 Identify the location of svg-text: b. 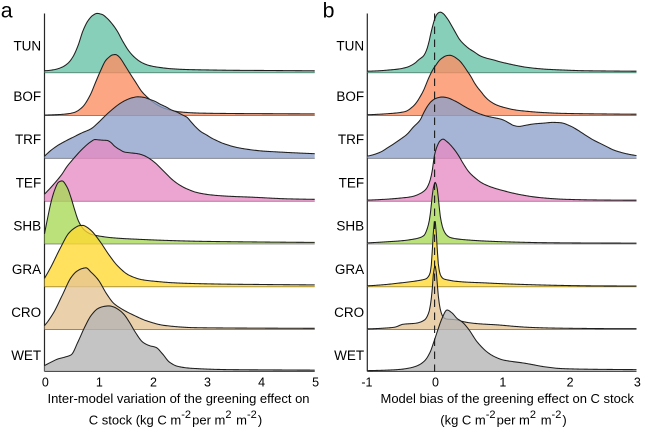
(329, 11).